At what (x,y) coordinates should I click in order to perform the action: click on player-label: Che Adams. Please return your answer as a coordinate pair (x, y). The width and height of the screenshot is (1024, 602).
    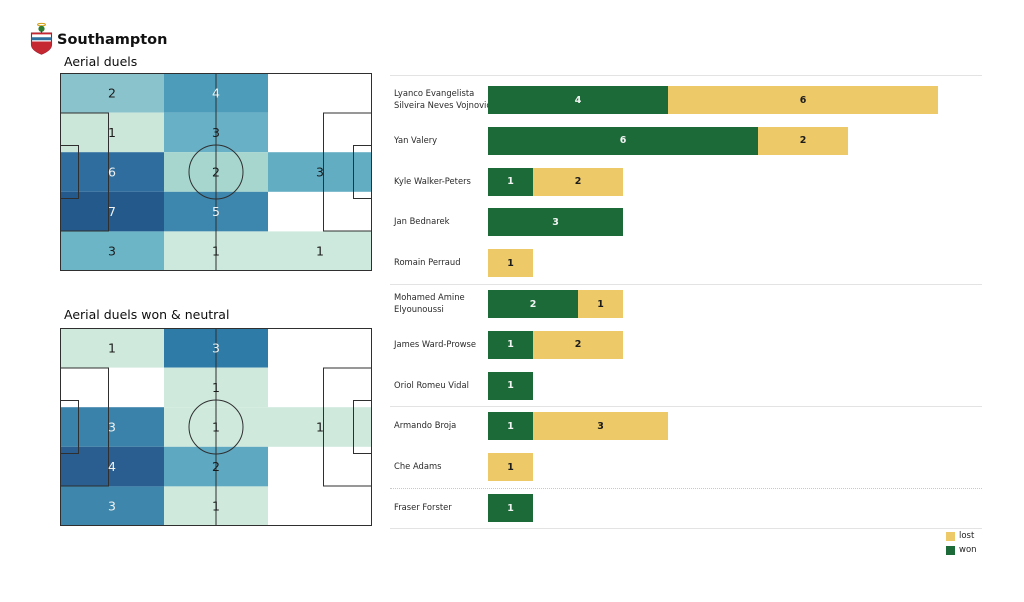
    Looking at the image, I should click on (418, 467).